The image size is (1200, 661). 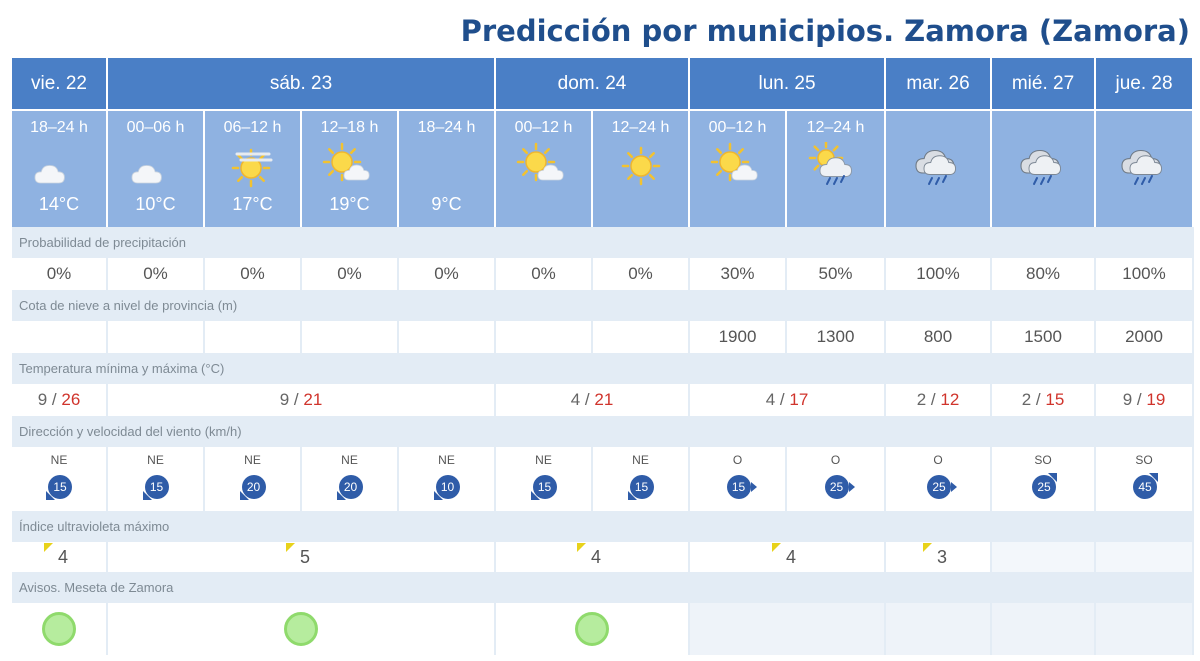 What do you see at coordinates (603, 557) in the screenshot?
I see `uv-row: 4 5 4 4 3` at bounding box center [603, 557].